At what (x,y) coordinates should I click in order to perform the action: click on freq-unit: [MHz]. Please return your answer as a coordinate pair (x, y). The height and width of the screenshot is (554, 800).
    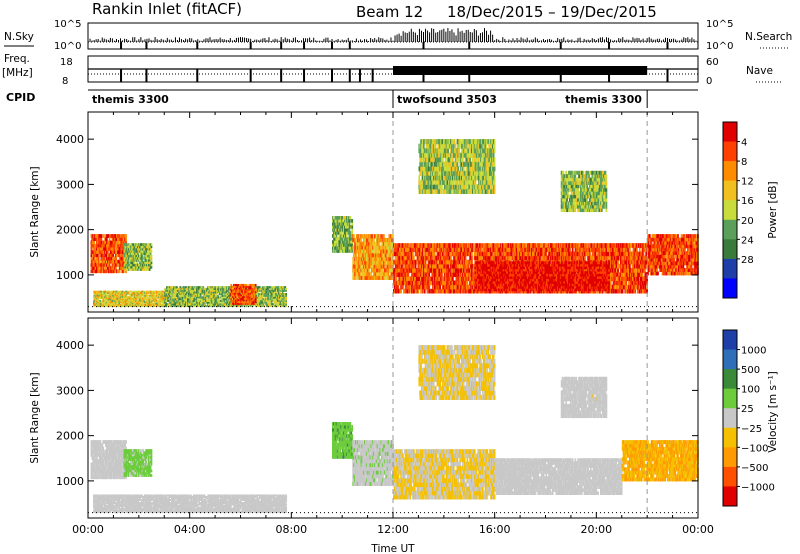
    Looking at the image, I should click on (17, 73).